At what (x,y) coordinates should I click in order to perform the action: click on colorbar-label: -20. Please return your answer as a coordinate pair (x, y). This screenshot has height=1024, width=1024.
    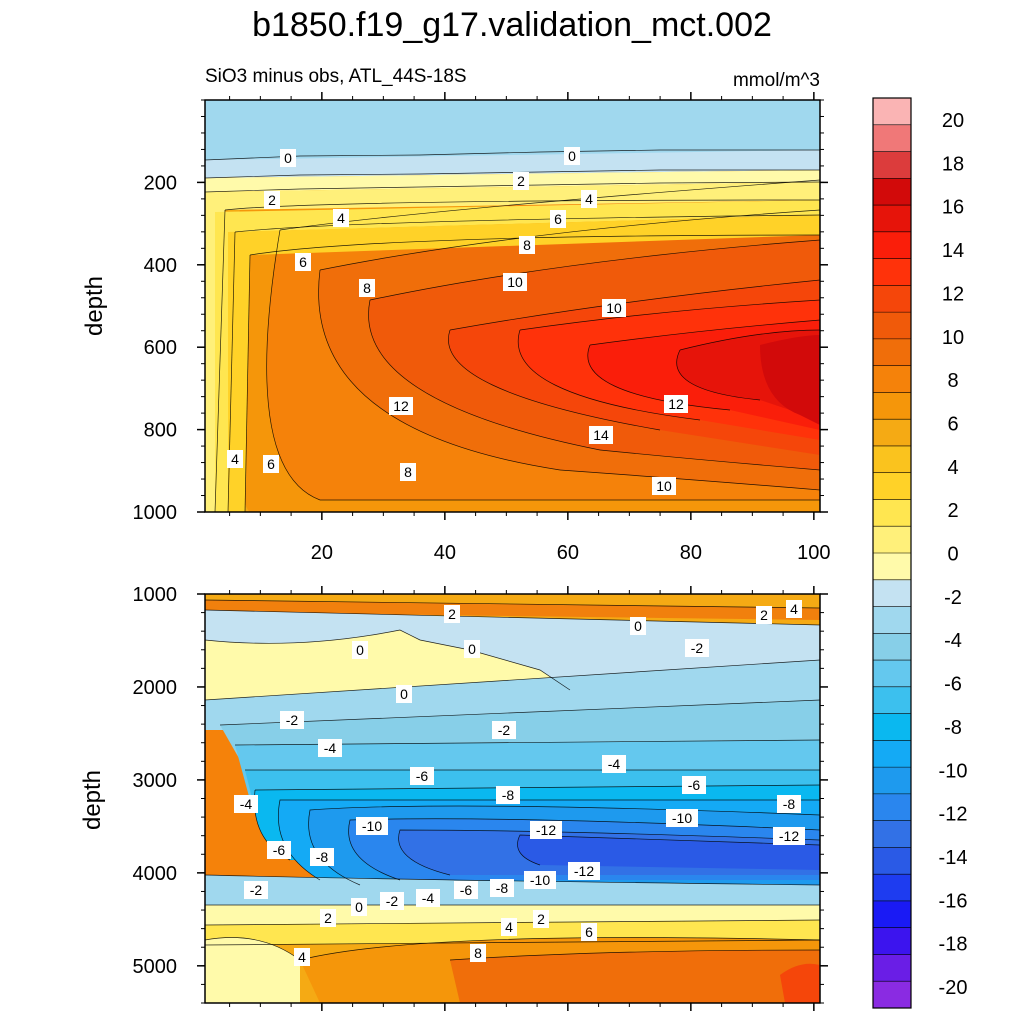
    Looking at the image, I should click on (953, 988).